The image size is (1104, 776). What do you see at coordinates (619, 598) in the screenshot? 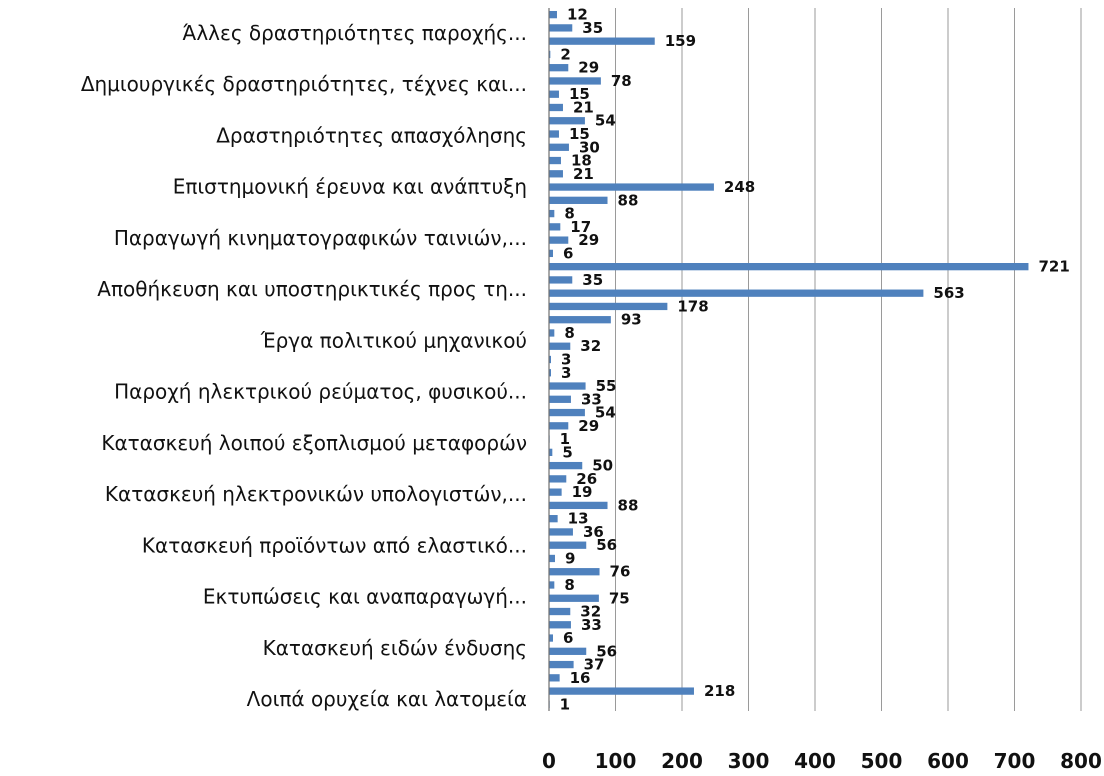
I see `data-label: 75` at bounding box center [619, 598].